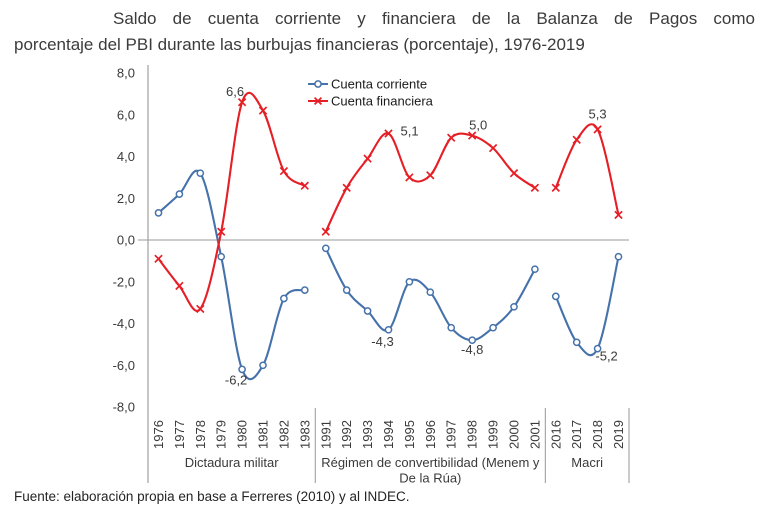 This screenshot has height=520, width=768. What do you see at coordinates (409, 434) in the screenshot?
I see `x-tick-label-1995: 1995` at bounding box center [409, 434].